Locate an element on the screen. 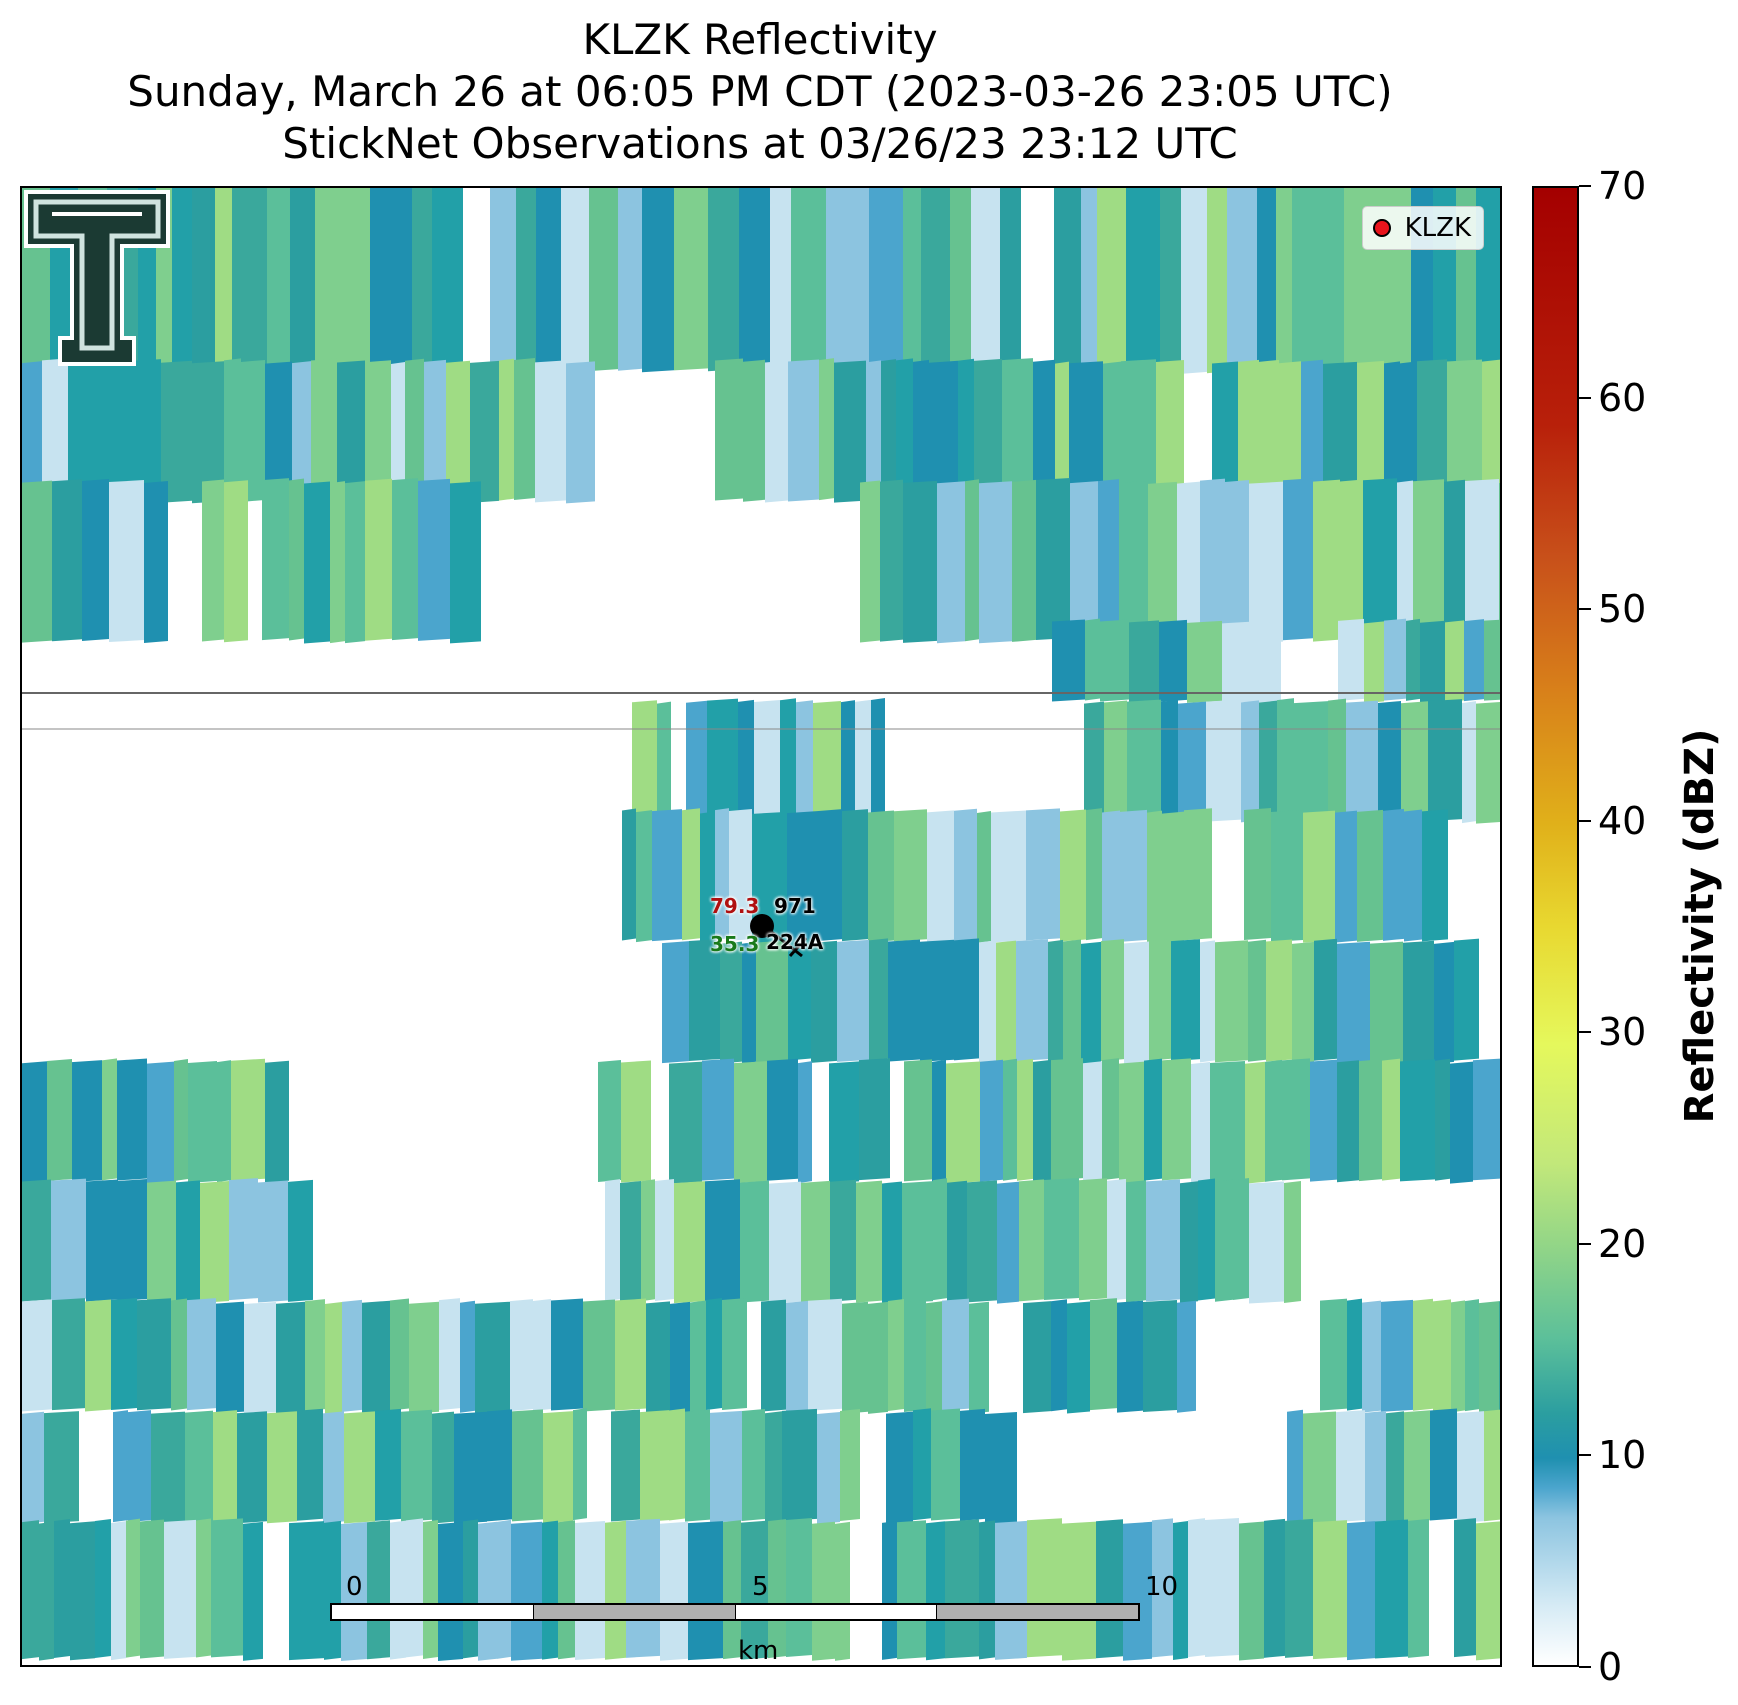 The width and height of the screenshot is (1738, 1705). colorbar-tick-label: 0 is located at coordinates (1610, 1667).